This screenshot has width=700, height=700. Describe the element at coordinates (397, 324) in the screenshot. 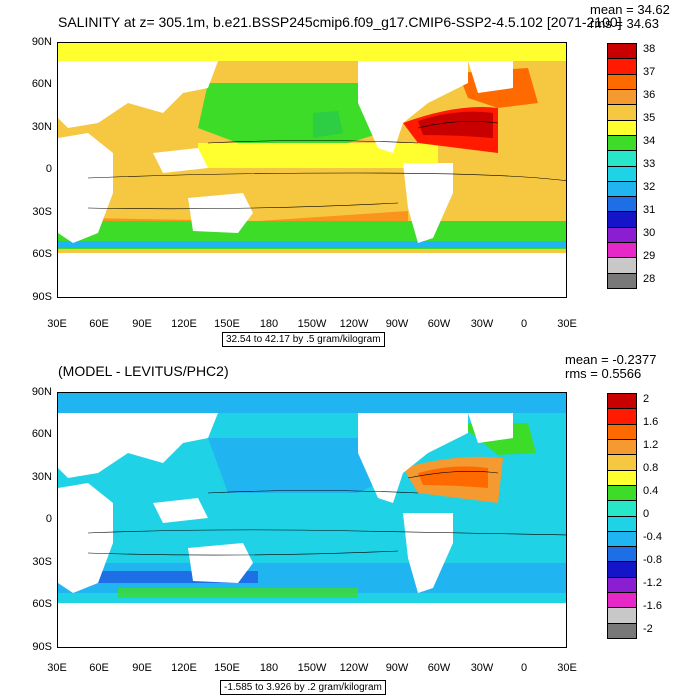

I see `x-tick-label: 90W` at that location.